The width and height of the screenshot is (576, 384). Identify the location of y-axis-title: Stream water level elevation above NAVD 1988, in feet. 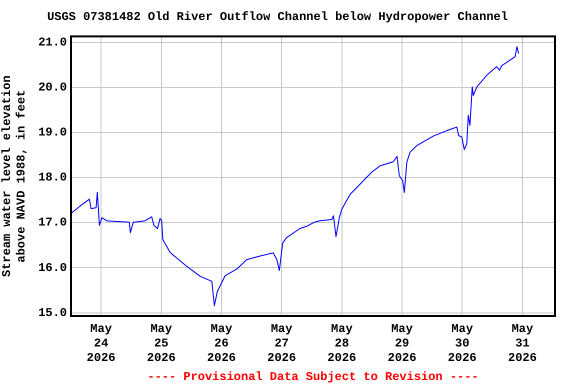
(14, 176).